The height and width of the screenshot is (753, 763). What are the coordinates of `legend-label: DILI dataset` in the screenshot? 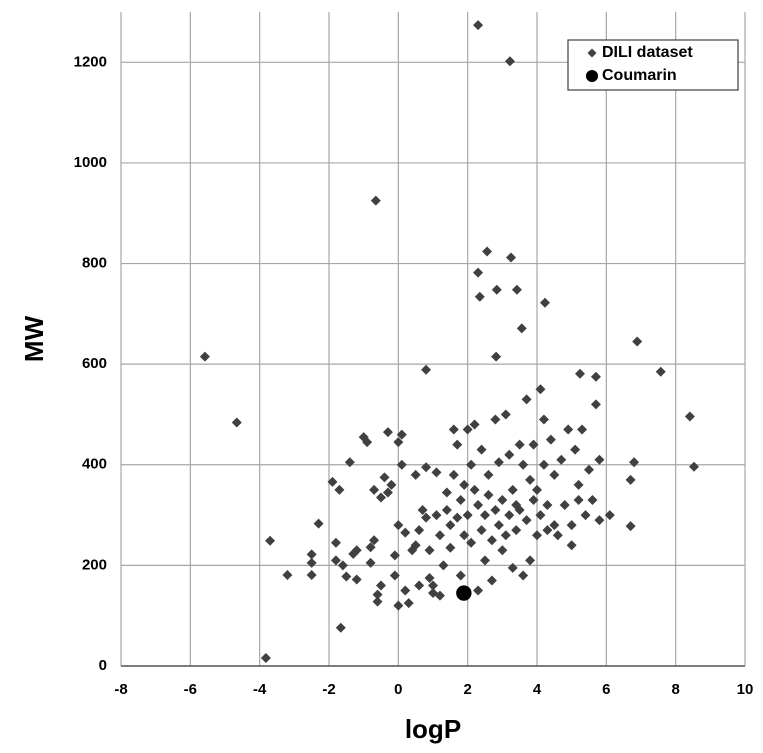 It's located at (647, 52).